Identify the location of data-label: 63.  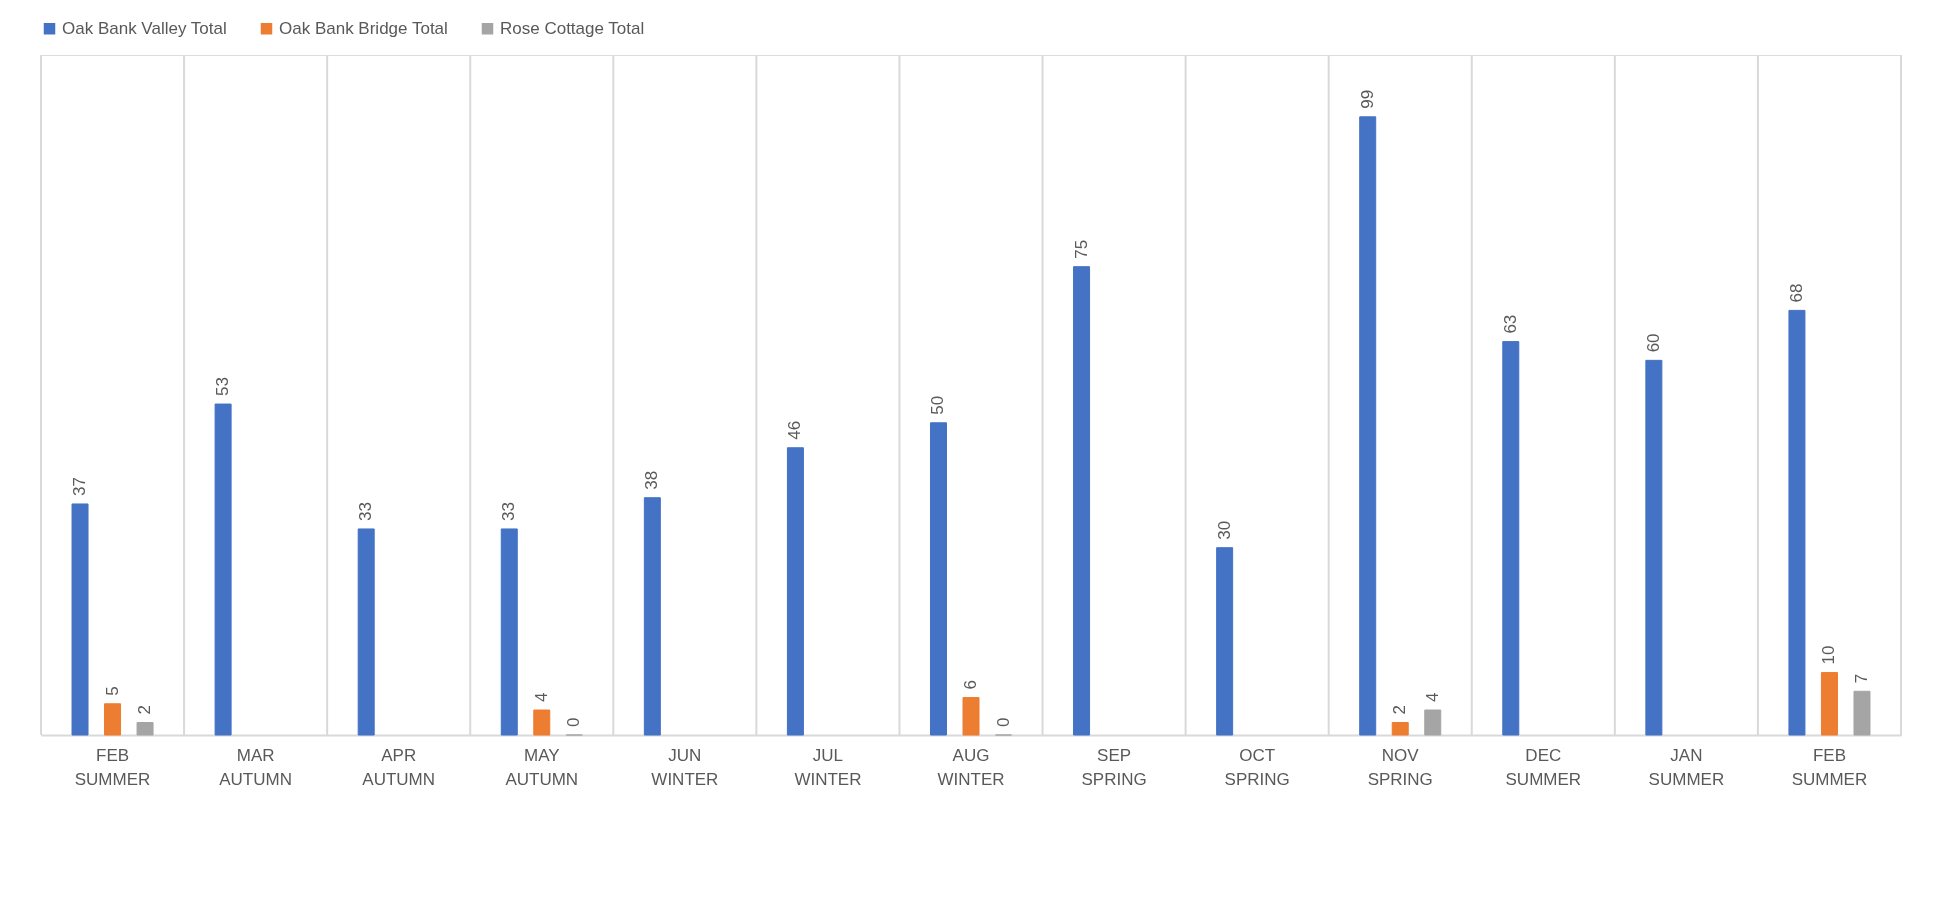
(1510, 324).